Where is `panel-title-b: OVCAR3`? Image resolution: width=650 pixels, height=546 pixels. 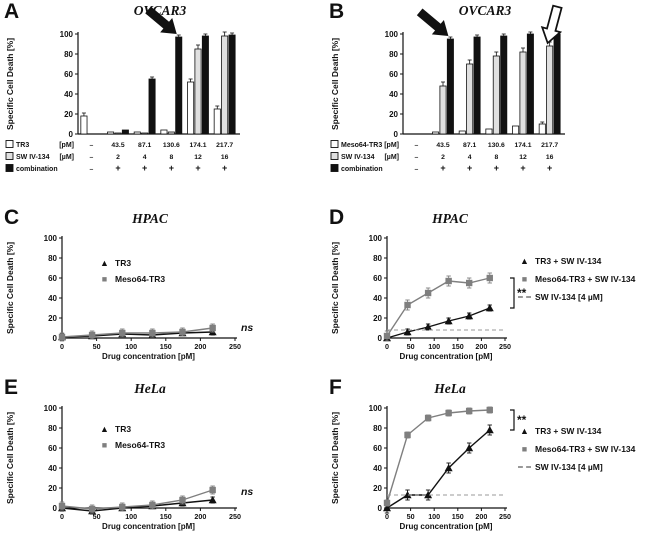
panel-title-b: OVCAR3 is located at coordinates (485, 10).